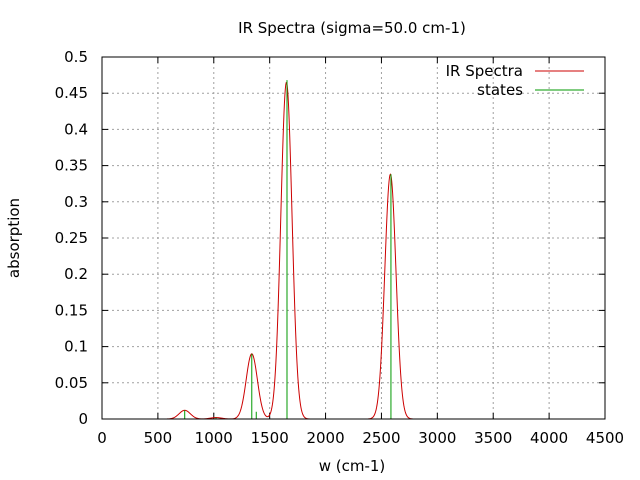 The height and width of the screenshot is (480, 640). I want to click on y-tick-label: 0.3, so click(76, 202).